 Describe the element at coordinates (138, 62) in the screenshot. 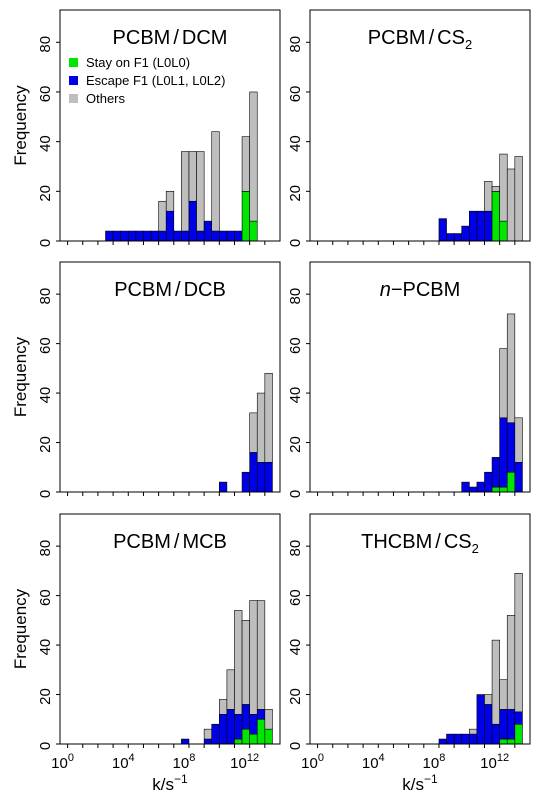

I see `legend-label: Stay on F1 (L0L0)` at that location.